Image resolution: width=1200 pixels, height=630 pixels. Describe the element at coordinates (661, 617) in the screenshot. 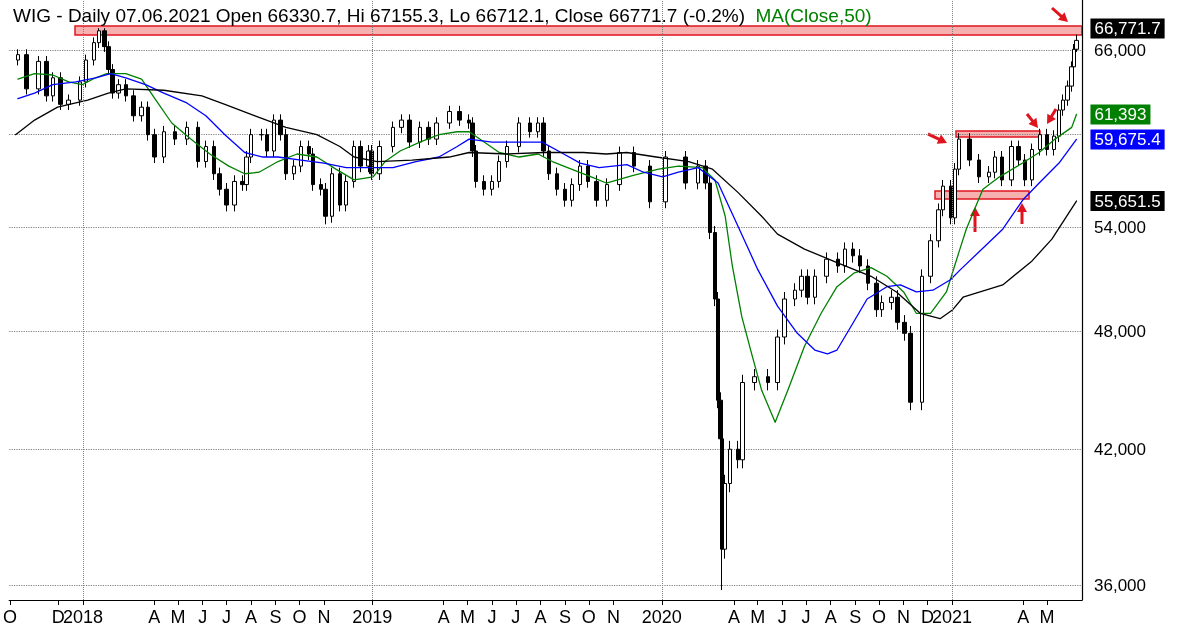

I see `x-tick-label: 2020` at that location.